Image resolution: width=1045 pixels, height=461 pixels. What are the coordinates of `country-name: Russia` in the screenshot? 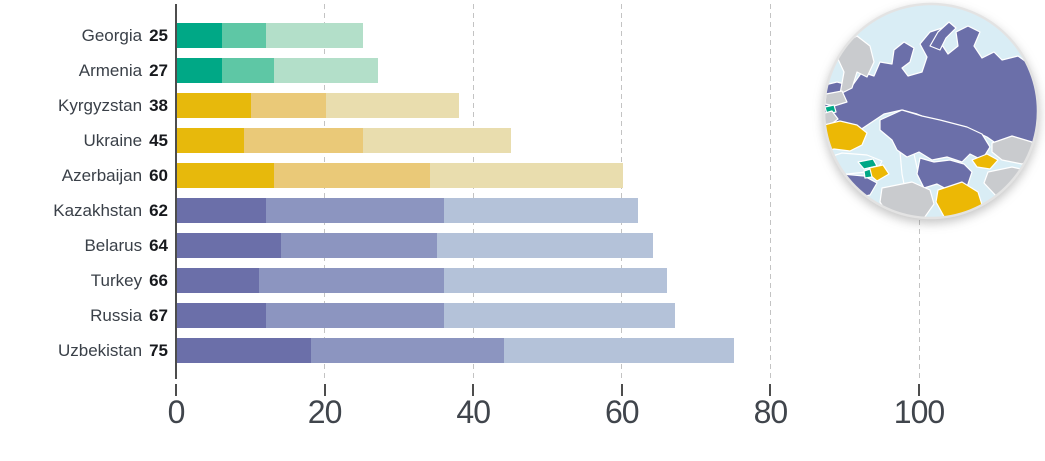 It's located at (116, 315).